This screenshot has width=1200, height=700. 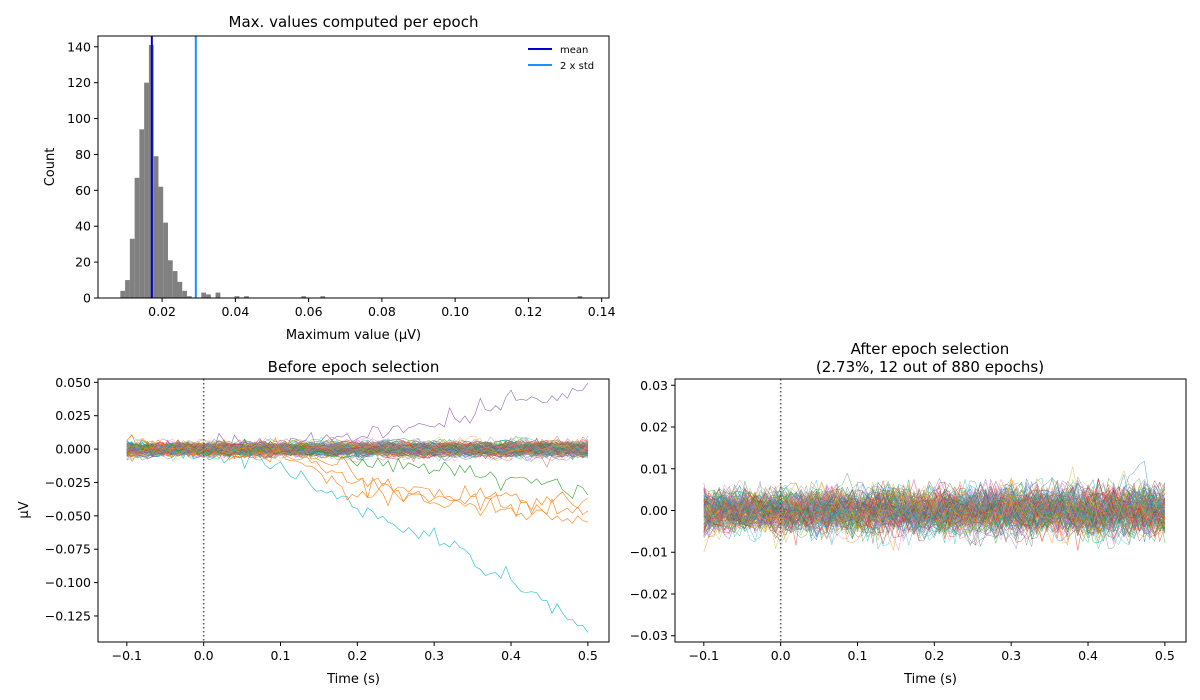 I want to click on after-selection-x-tick-label: 0.2, so click(x=934, y=655).